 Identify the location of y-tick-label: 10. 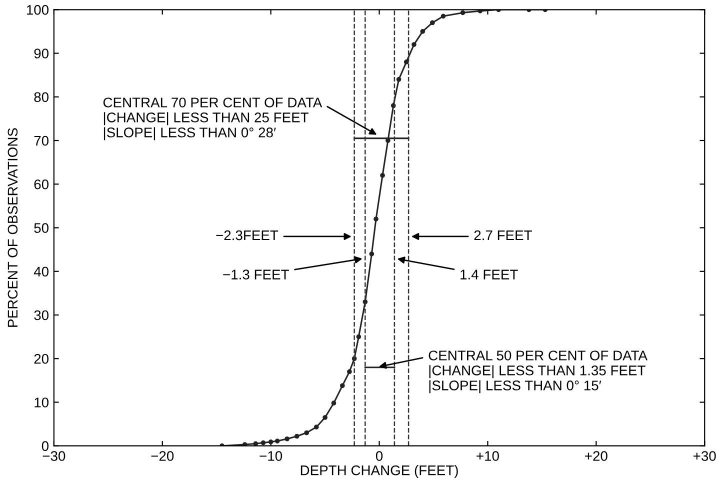
(41, 403).